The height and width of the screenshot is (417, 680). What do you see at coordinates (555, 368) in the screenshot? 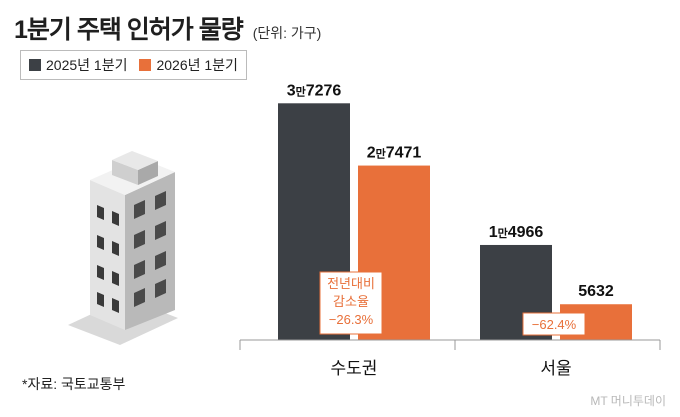
I see `category-label-1: 서울` at bounding box center [555, 368].